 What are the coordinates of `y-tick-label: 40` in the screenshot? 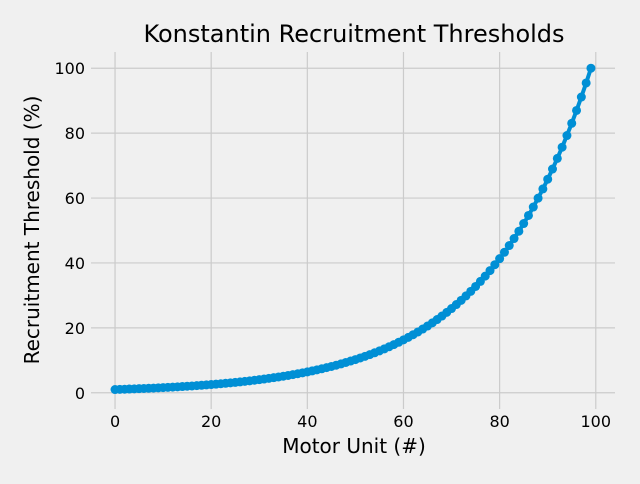 It's located at (75, 263).